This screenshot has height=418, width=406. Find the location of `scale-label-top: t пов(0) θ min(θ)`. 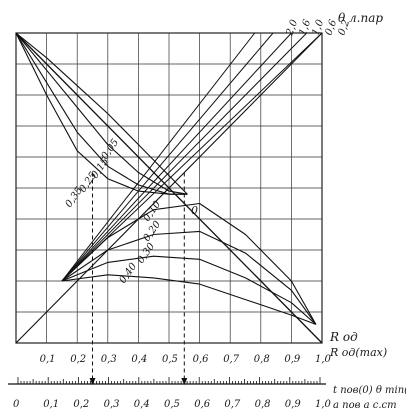

scale-label-top: t пов(0) θ min(θ) is located at coordinates (369, 390).